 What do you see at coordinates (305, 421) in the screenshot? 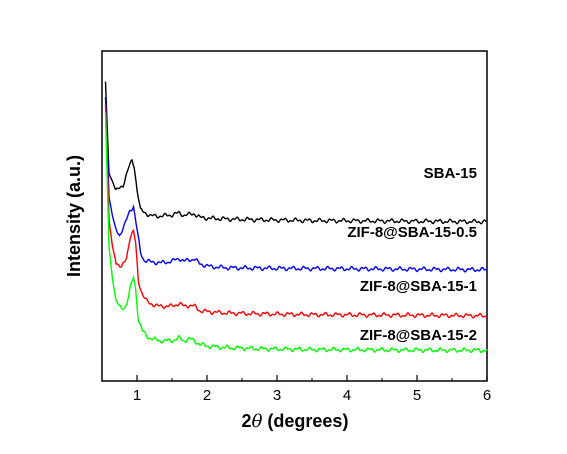
I see `x-axis-label-suffix: (degrees)` at bounding box center [305, 421].